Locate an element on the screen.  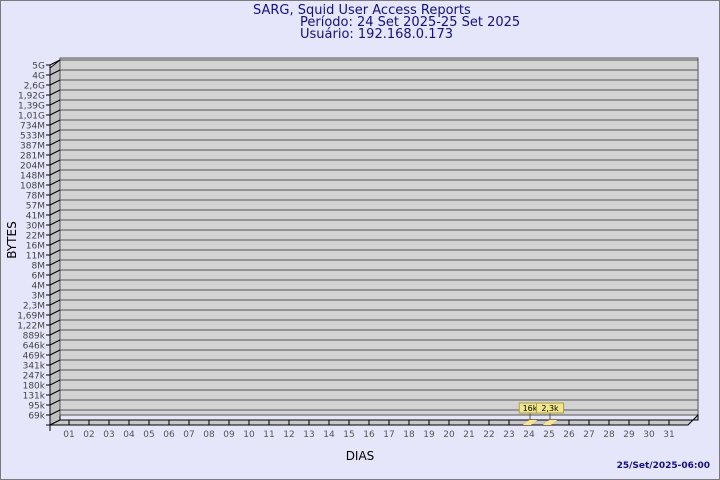
x-tick-label: 01 is located at coordinates (68, 435).